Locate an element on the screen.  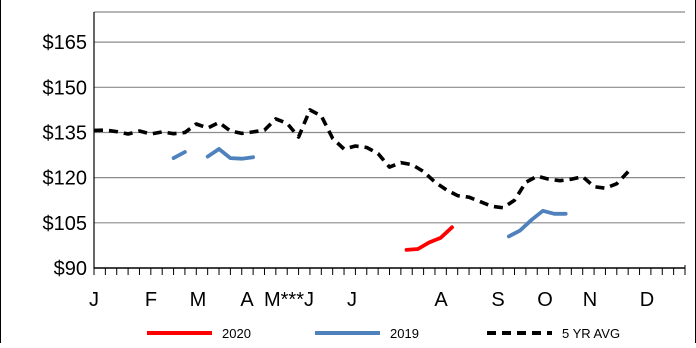
x-tick-label: F is located at coordinates (151, 300).